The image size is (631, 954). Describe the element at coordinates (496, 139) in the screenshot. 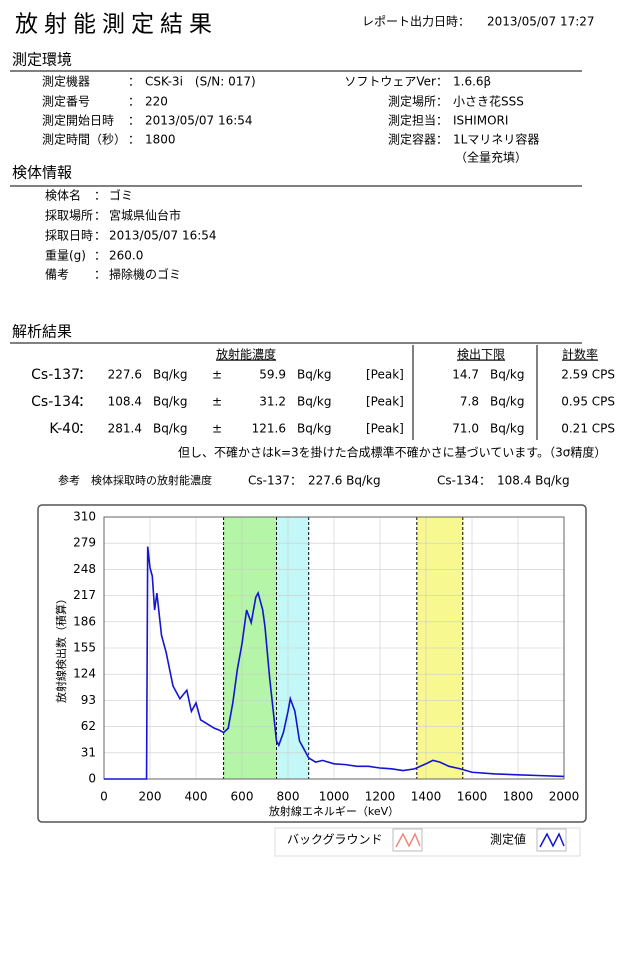

I see `field-value: 1Lマリネリ容器` at that location.